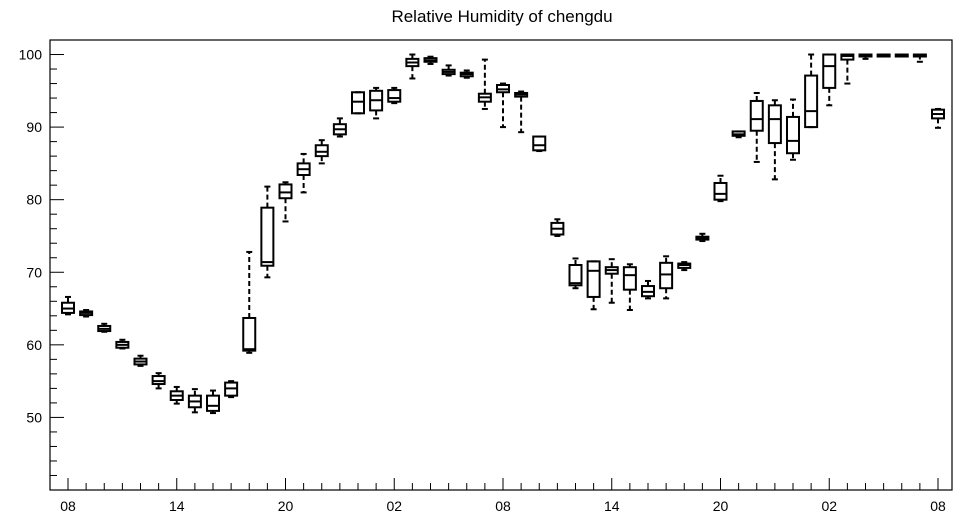 This screenshot has height=520, width=957. I want to click on y-tick-label: 60, so click(34, 345).